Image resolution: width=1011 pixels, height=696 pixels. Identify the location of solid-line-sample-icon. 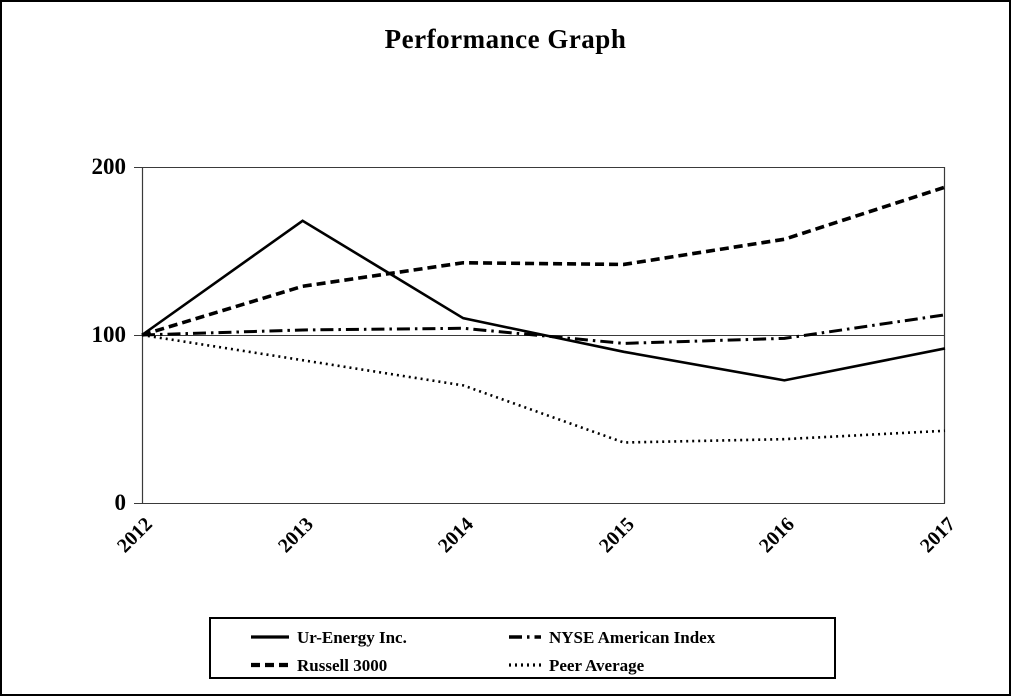
(270, 637).